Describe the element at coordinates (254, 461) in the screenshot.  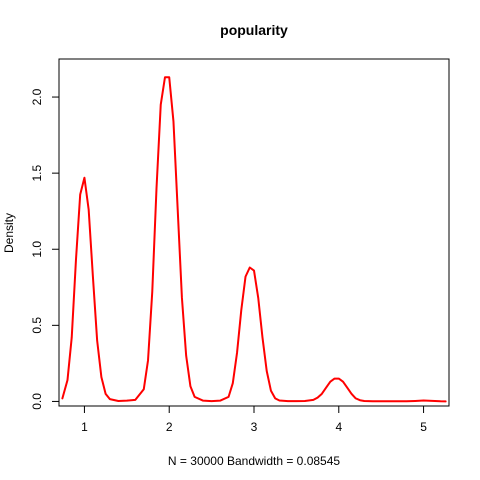
I see `x-axis-label: N = 30000 Bandwidth = 0.08545` at that location.